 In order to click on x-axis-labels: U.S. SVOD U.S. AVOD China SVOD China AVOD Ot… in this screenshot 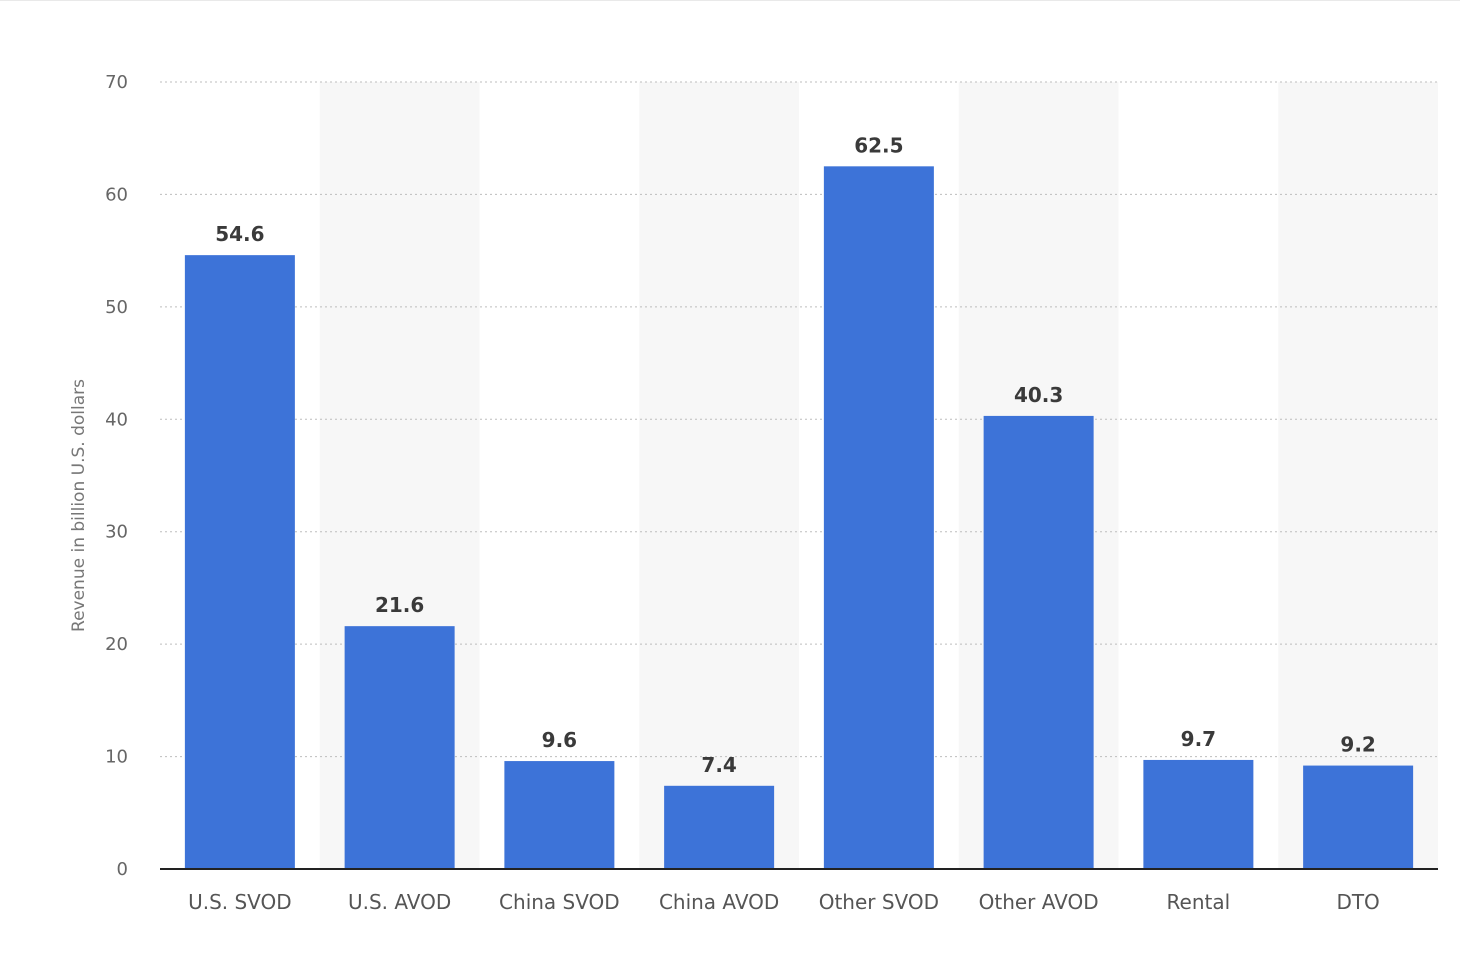, I will do `click(784, 902)`.